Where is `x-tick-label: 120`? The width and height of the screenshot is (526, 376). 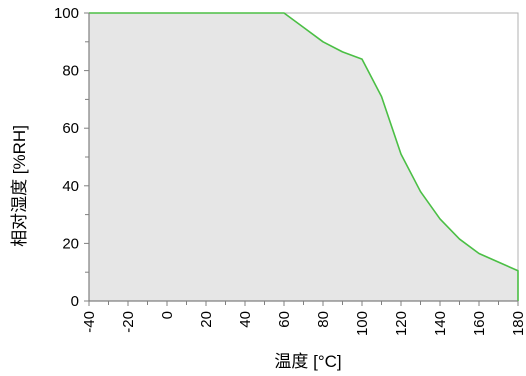 x-tick-label: 120 is located at coordinates (401, 323).